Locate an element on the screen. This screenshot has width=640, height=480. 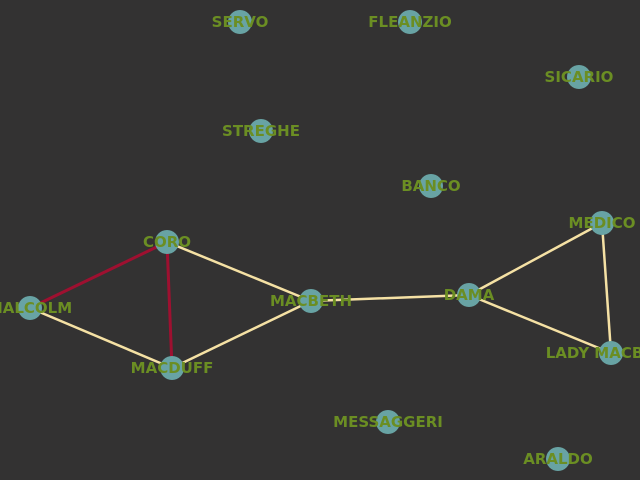
edge-coro-macbeth is located at coordinates (239, 271).